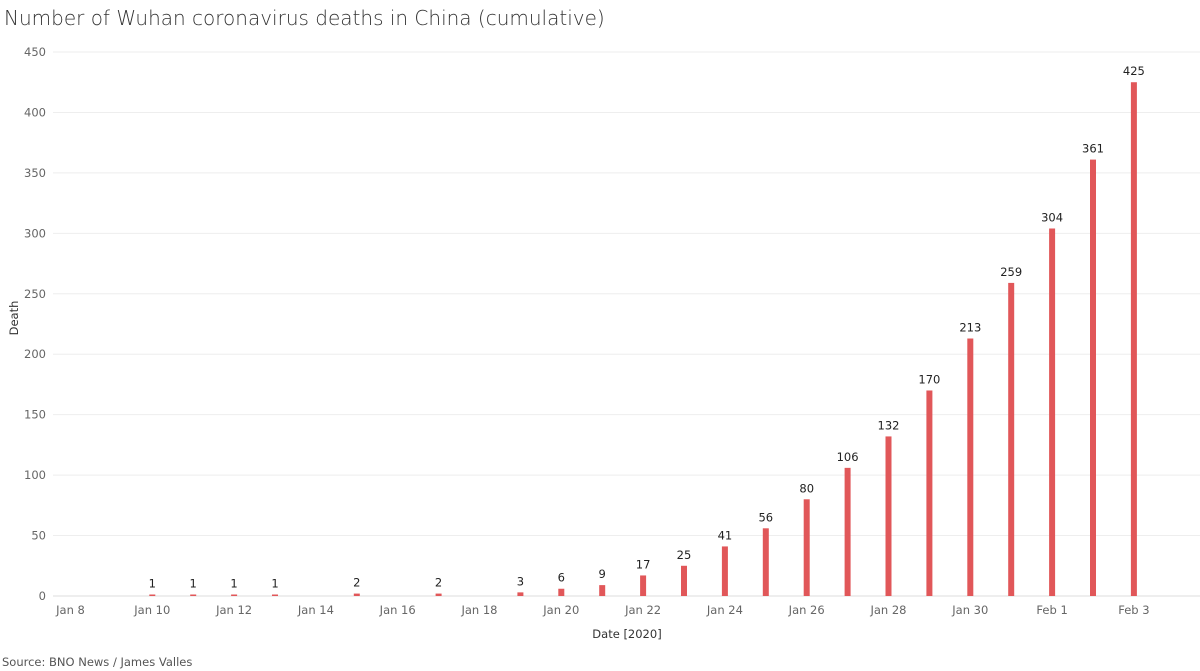 The image size is (1200, 671). What do you see at coordinates (233, 610) in the screenshot?
I see `x-tick-label: Jan 12` at bounding box center [233, 610].